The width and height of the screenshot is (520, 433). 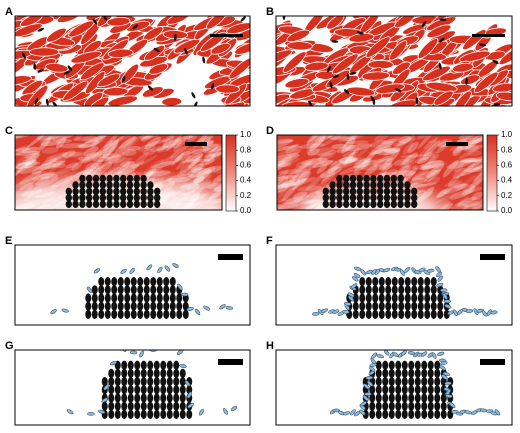 What do you see at coordinates (492, 362) in the screenshot?
I see `scale-bar` at bounding box center [492, 362].